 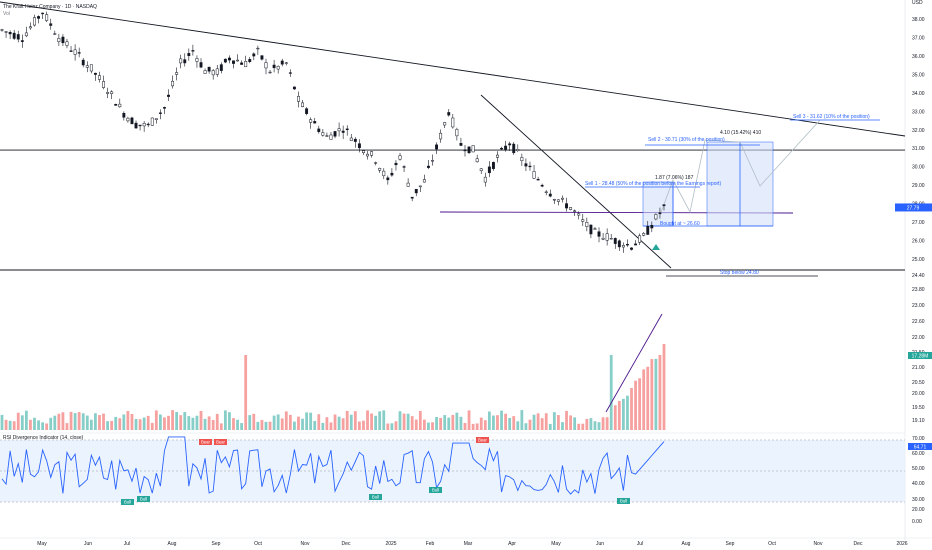 What do you see at coordinates (918, 276) in the screenshot?
I see `lower-scale-label: 24.40` at bounding box center [918, 276].